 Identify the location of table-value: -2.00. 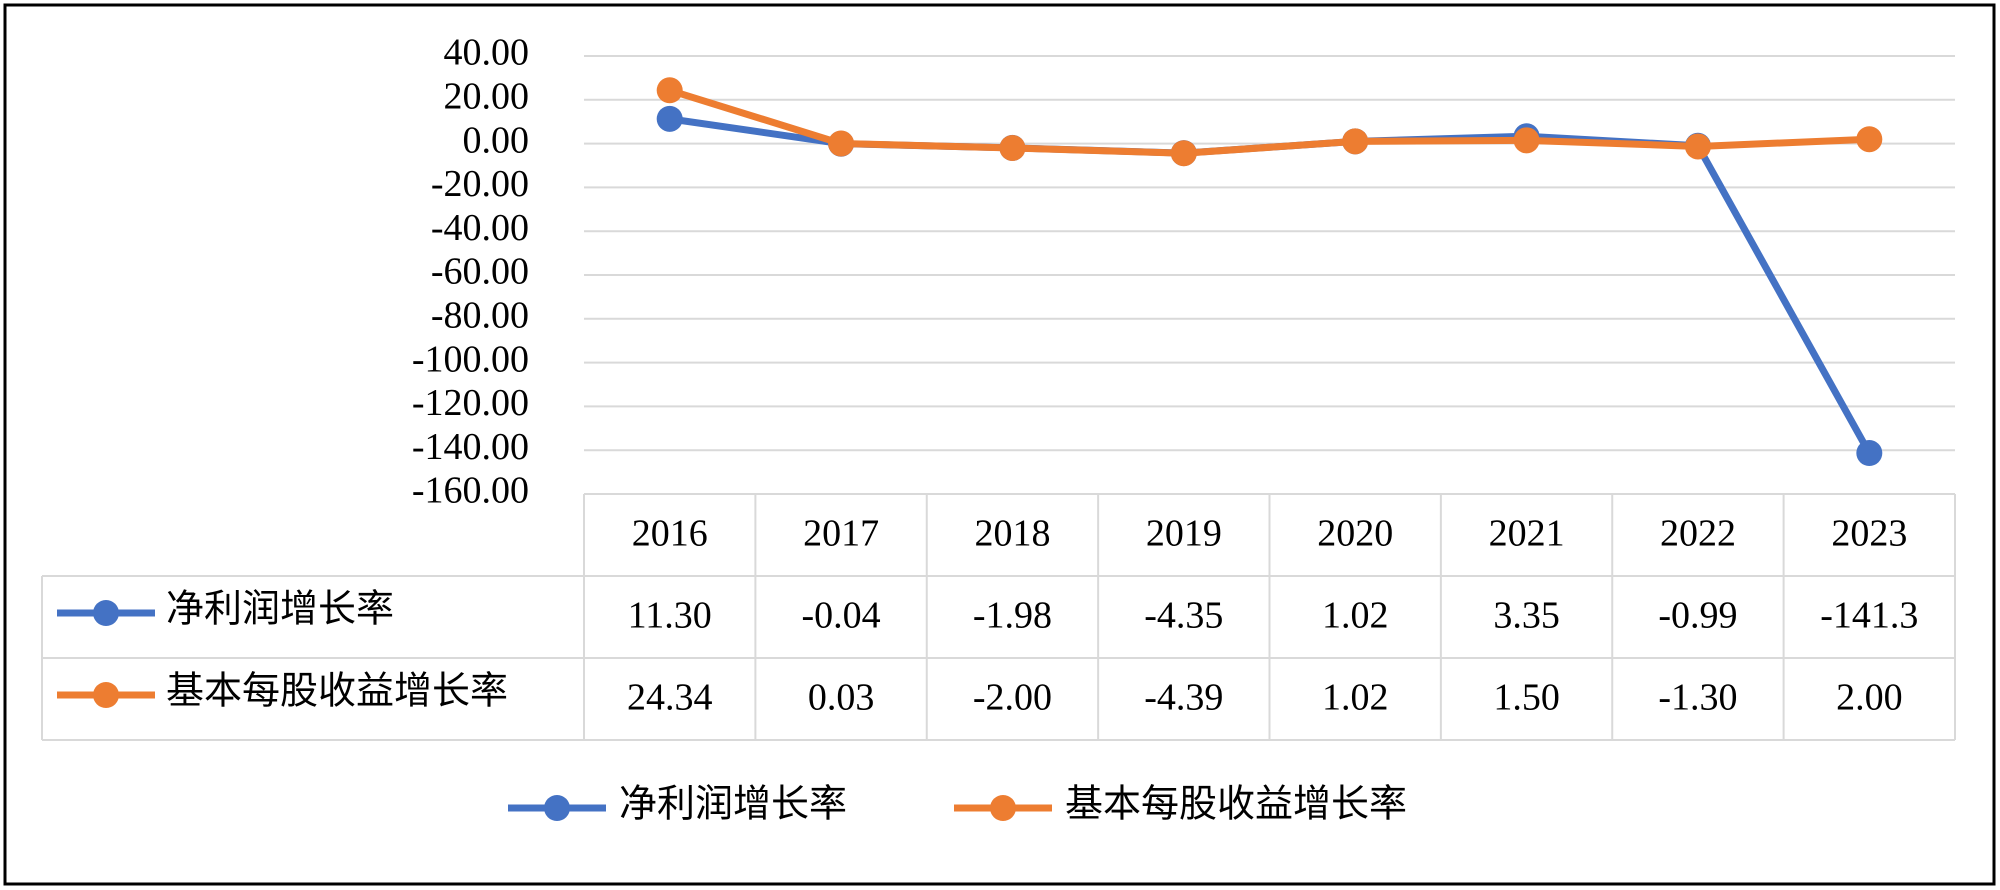
(1012, 698).